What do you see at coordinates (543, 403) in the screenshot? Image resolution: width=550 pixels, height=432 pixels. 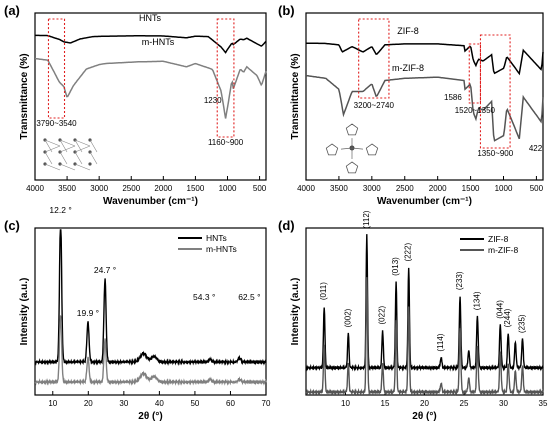 I see `x-tick-label: 35` at bounding box center [543, 403].